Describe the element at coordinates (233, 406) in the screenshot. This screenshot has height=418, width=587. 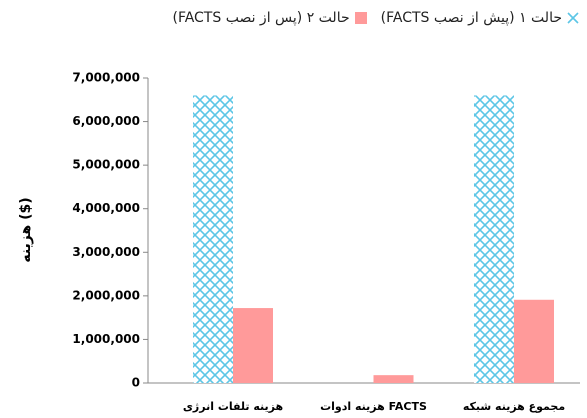
I see `x-tick-label: هزینه تلفات انرژی` at that location.